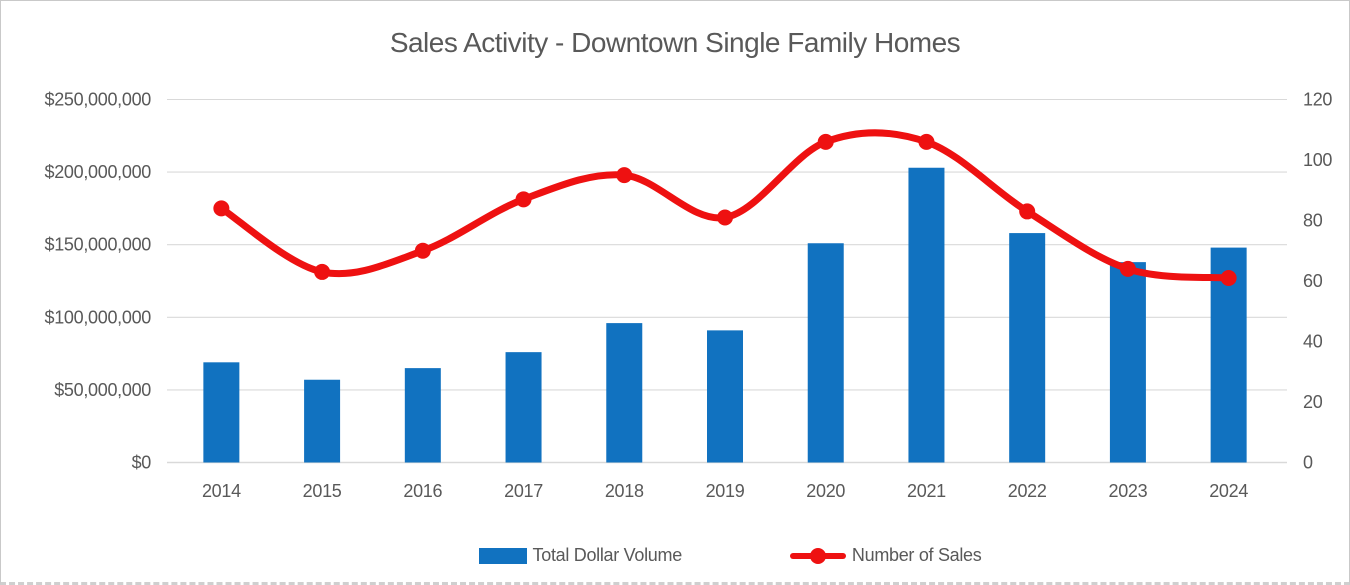 This screenshot has width=1350, height=585. I want to click on legend-item-total-dollar-volume: Total Dollar Volume, so click(580, 555).